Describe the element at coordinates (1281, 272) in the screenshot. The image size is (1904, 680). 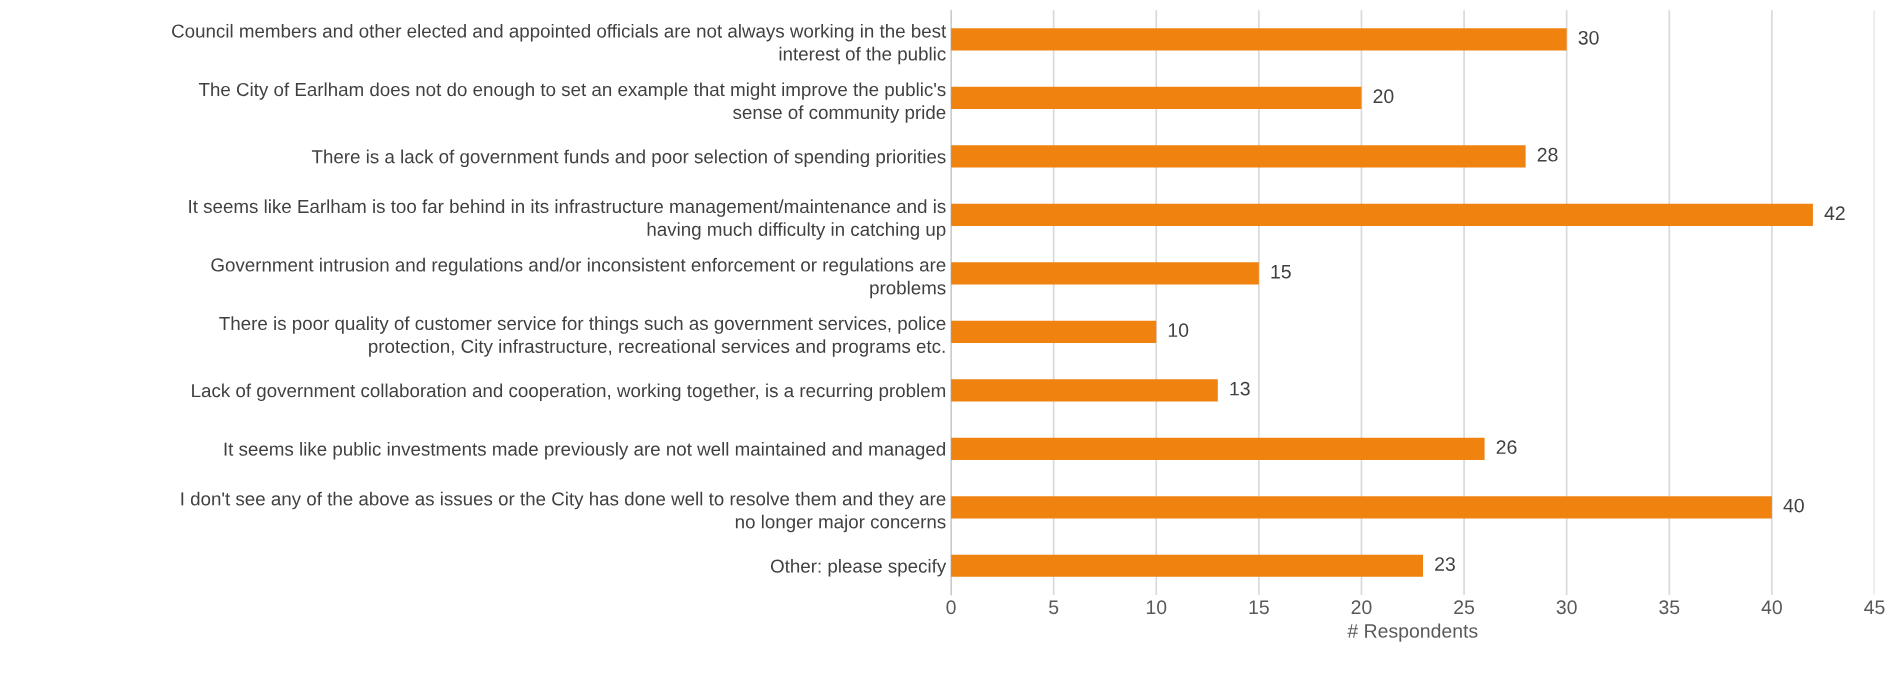
I see `data-label: 15` at that location.